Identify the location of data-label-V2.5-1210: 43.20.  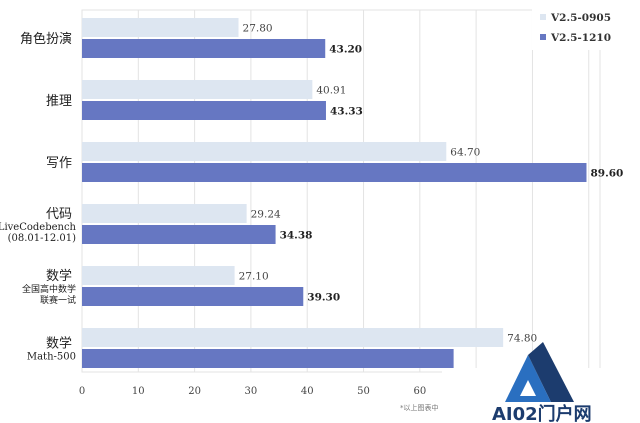
(345, 50).